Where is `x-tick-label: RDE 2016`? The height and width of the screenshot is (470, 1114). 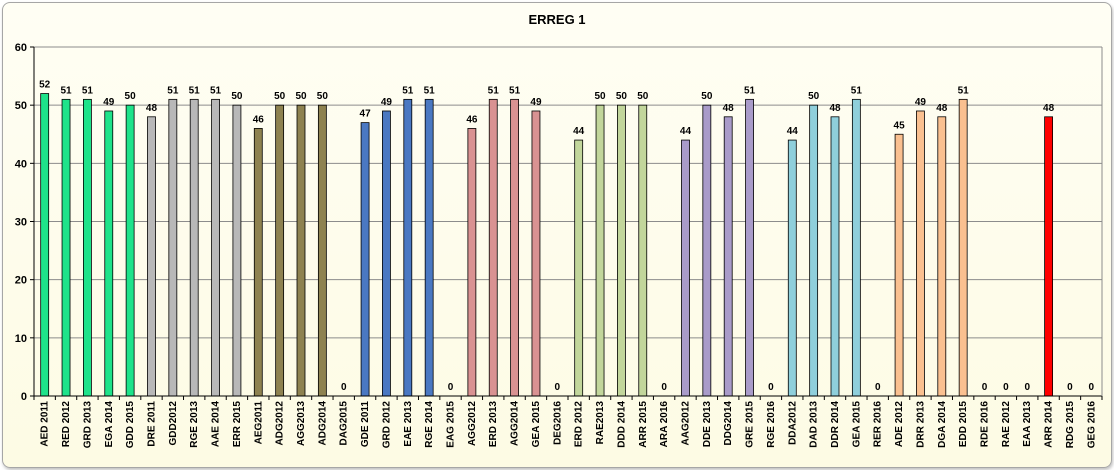
x-tick-label: RDE 2016 is located at coordinates (985, 424).